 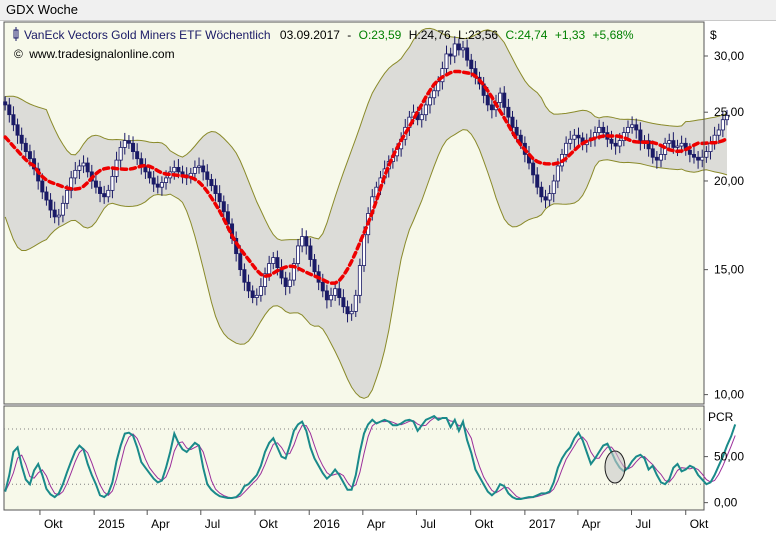 What do you see at coordinates (111, 524) in the screenshot?
I see `time-axis-label: 2015` at bounding box center [111, 524].